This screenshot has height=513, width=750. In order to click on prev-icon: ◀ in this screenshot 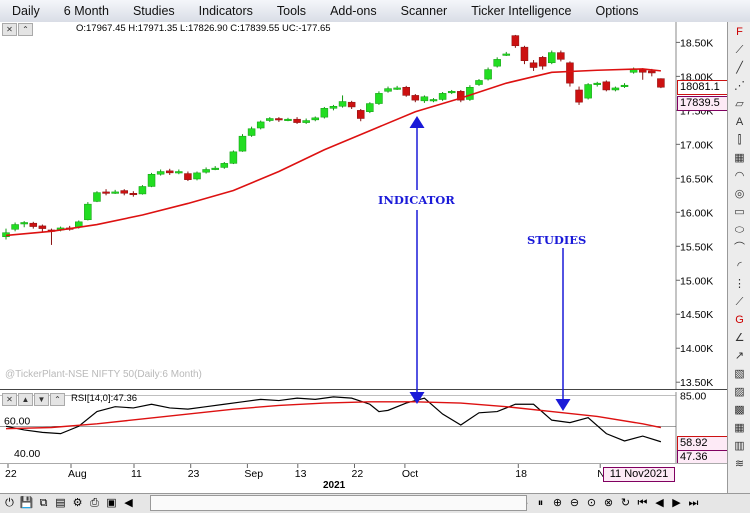, I will do `click(659, 503)`.